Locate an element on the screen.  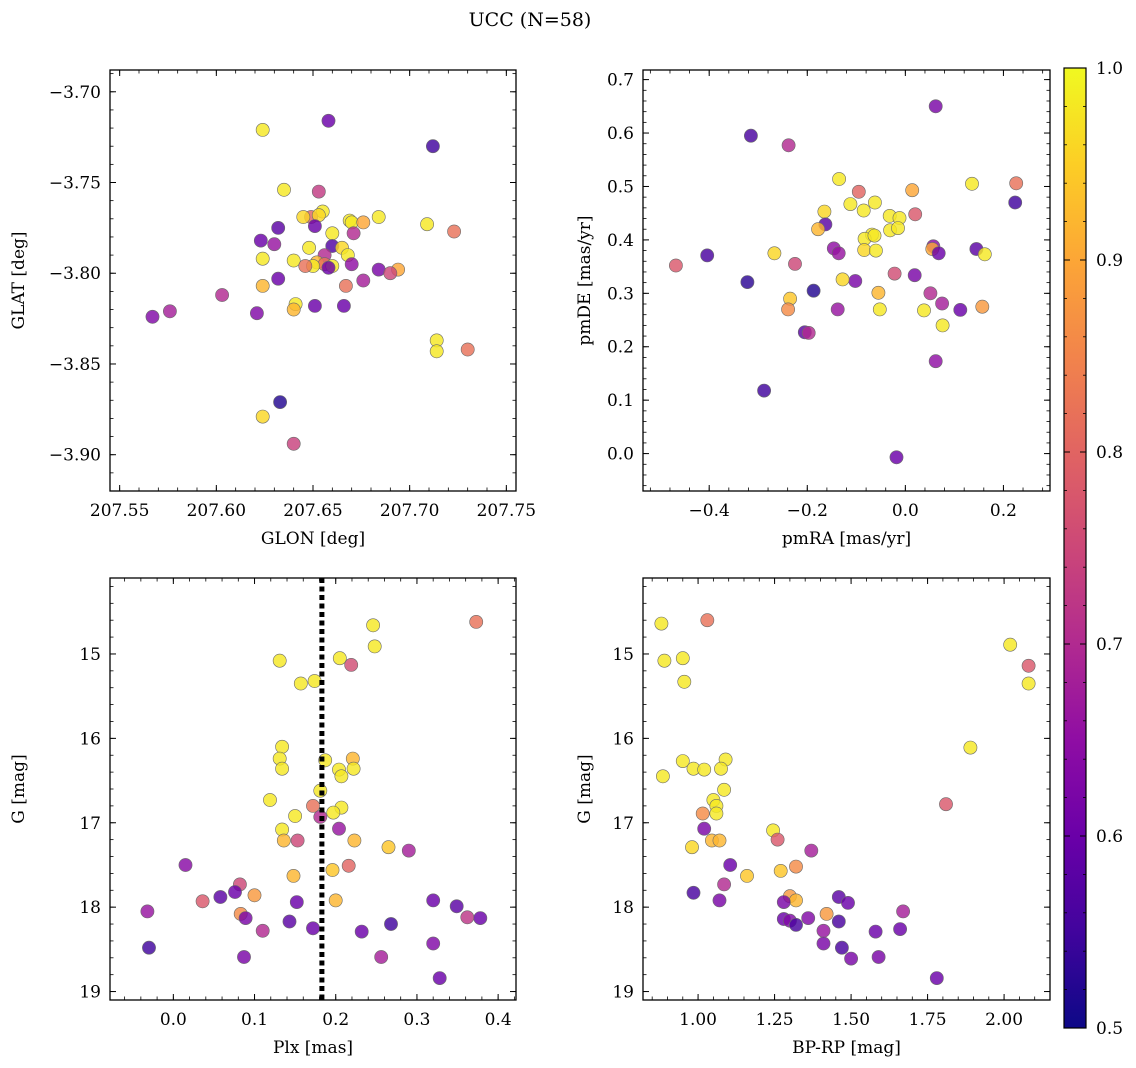
x-tick-label: 1.00 is located at coordinates (698, 1020).